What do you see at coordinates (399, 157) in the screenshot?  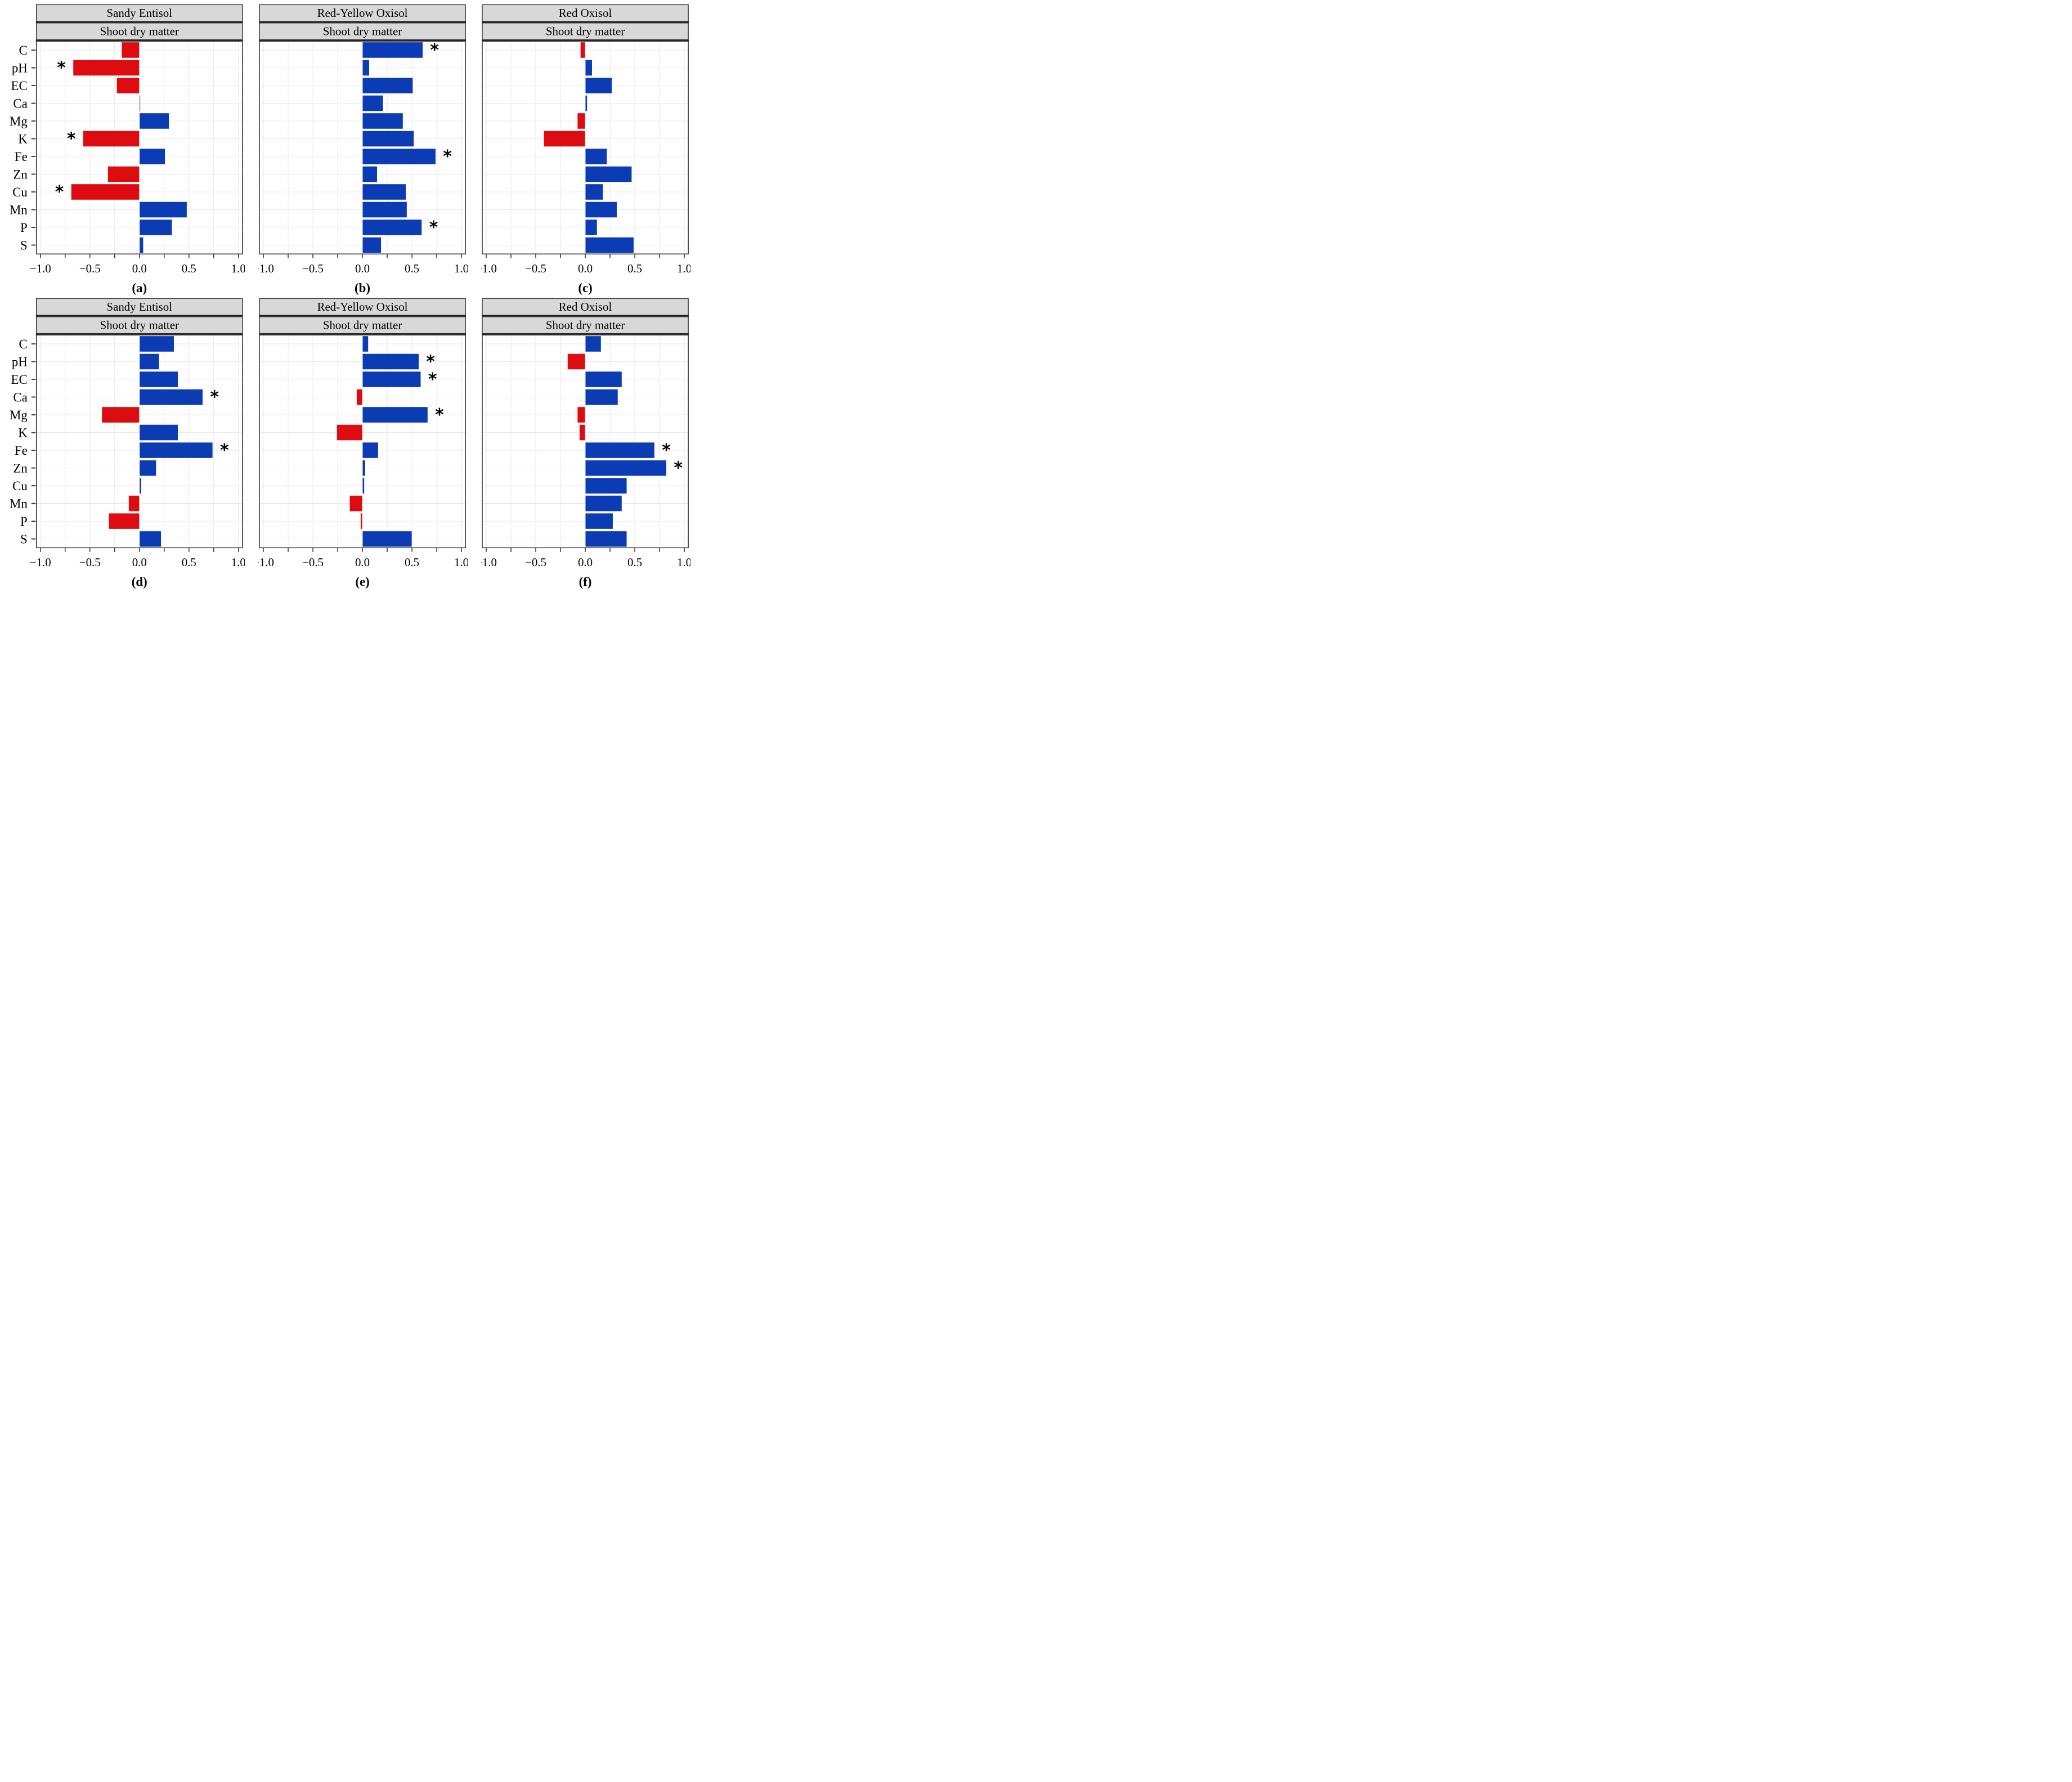 I see `bar-b-Fe` at bounding box center [399, 157].